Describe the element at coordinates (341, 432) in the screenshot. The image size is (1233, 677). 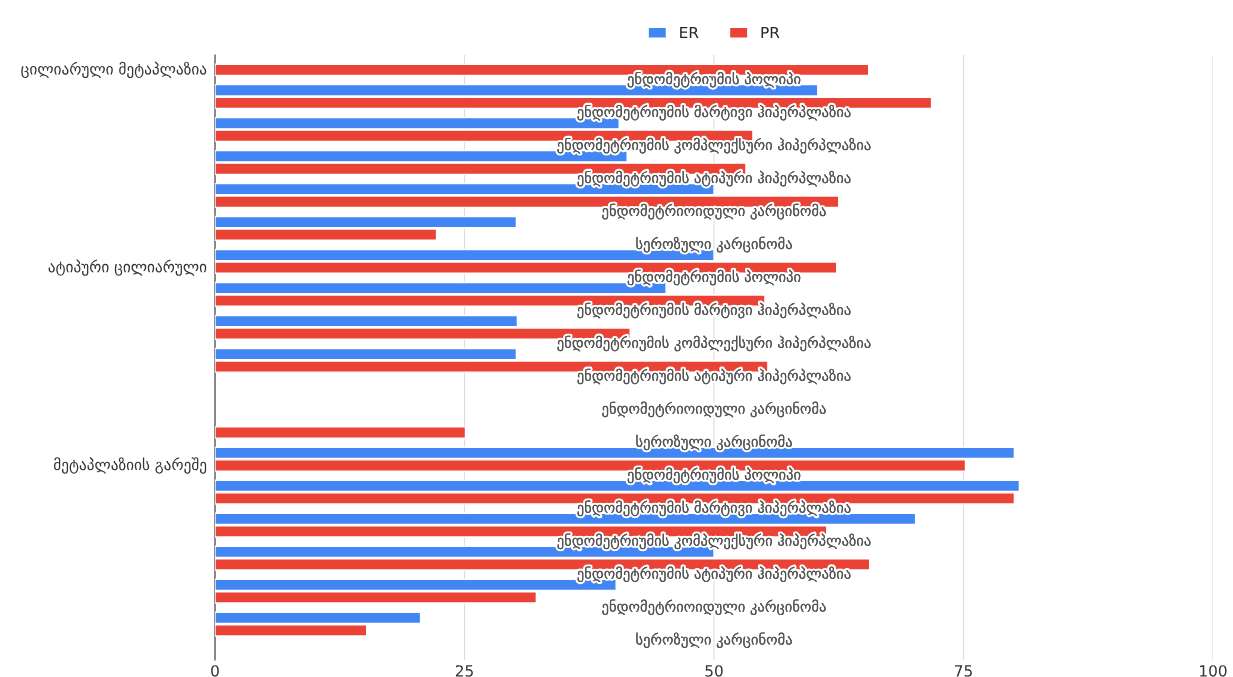
I see `bar` at that location.